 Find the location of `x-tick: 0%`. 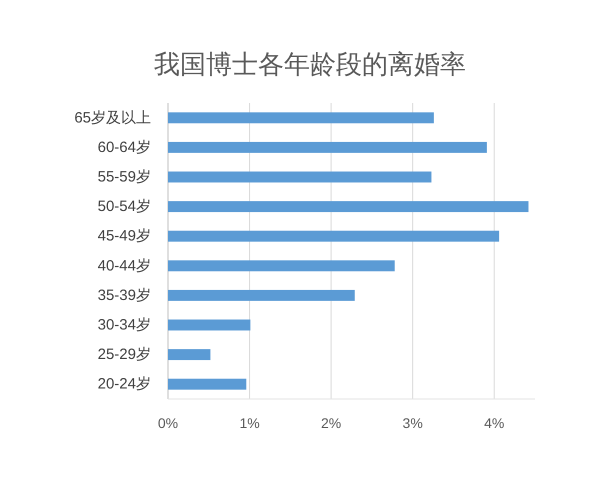

x-tick: 0% is located at coordinates (168, 423).